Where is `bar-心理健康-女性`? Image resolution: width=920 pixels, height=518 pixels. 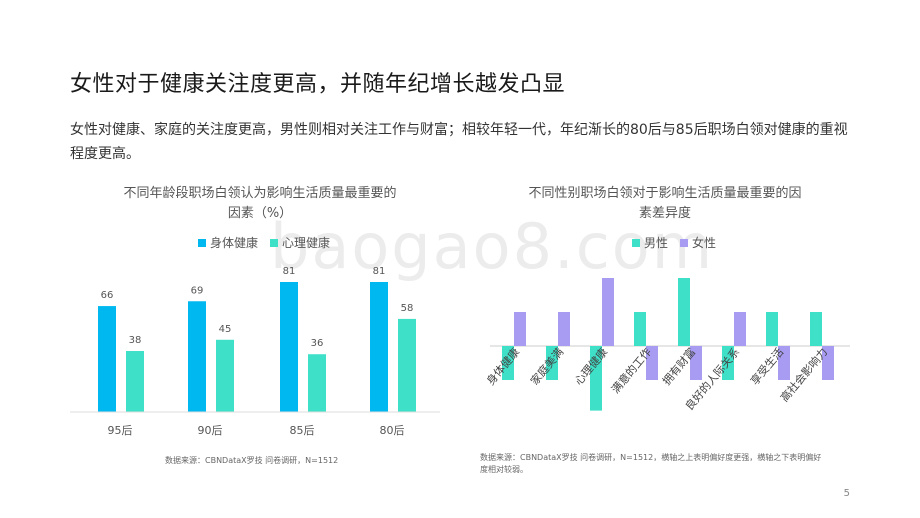
bar-心理健康-女性 is located at coordinates (608, 312).